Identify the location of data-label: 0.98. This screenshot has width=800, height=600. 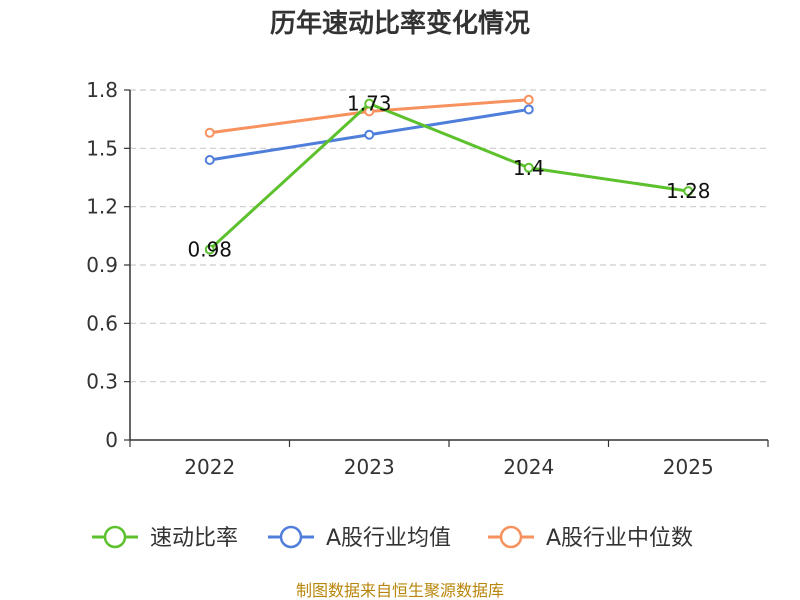
(209, 249).